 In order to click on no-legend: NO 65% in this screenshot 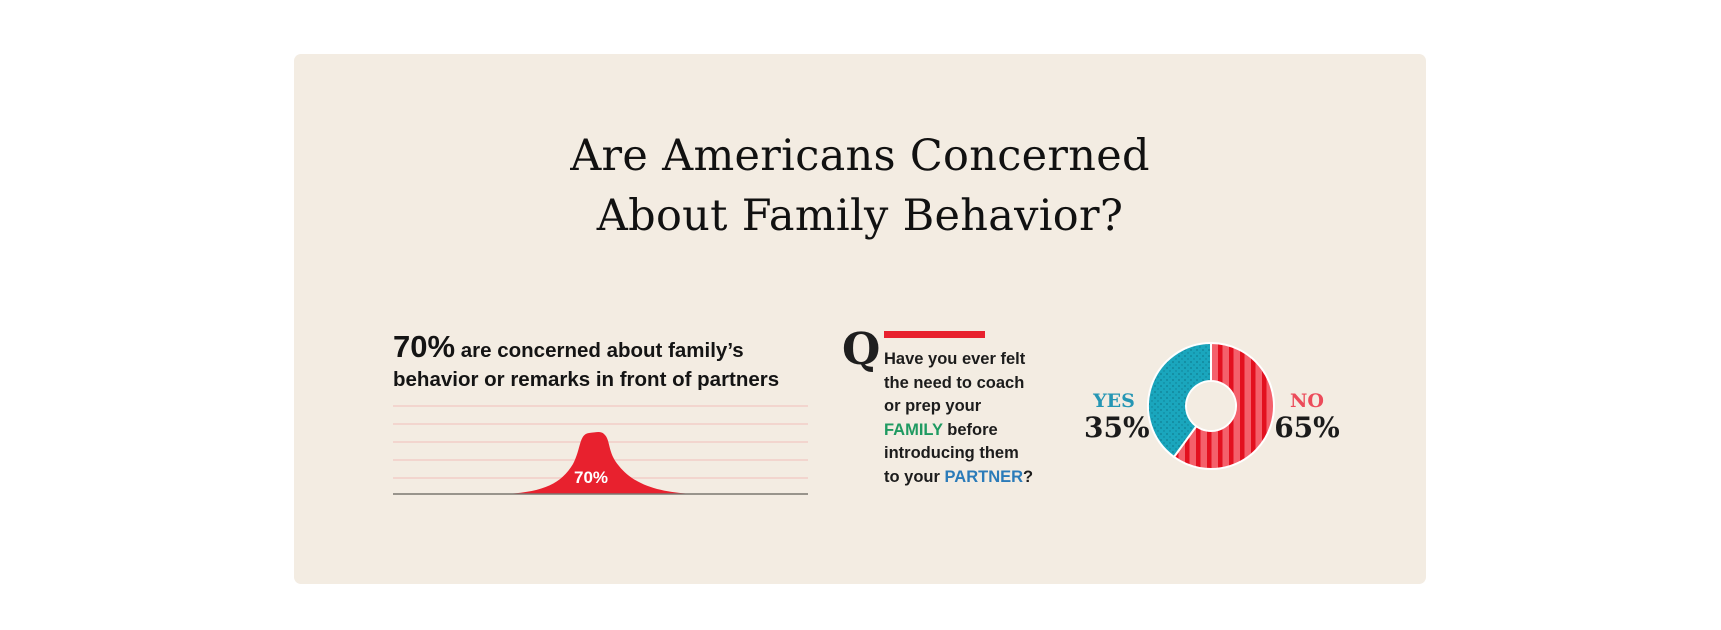, I will do `click(1307, 417)`.